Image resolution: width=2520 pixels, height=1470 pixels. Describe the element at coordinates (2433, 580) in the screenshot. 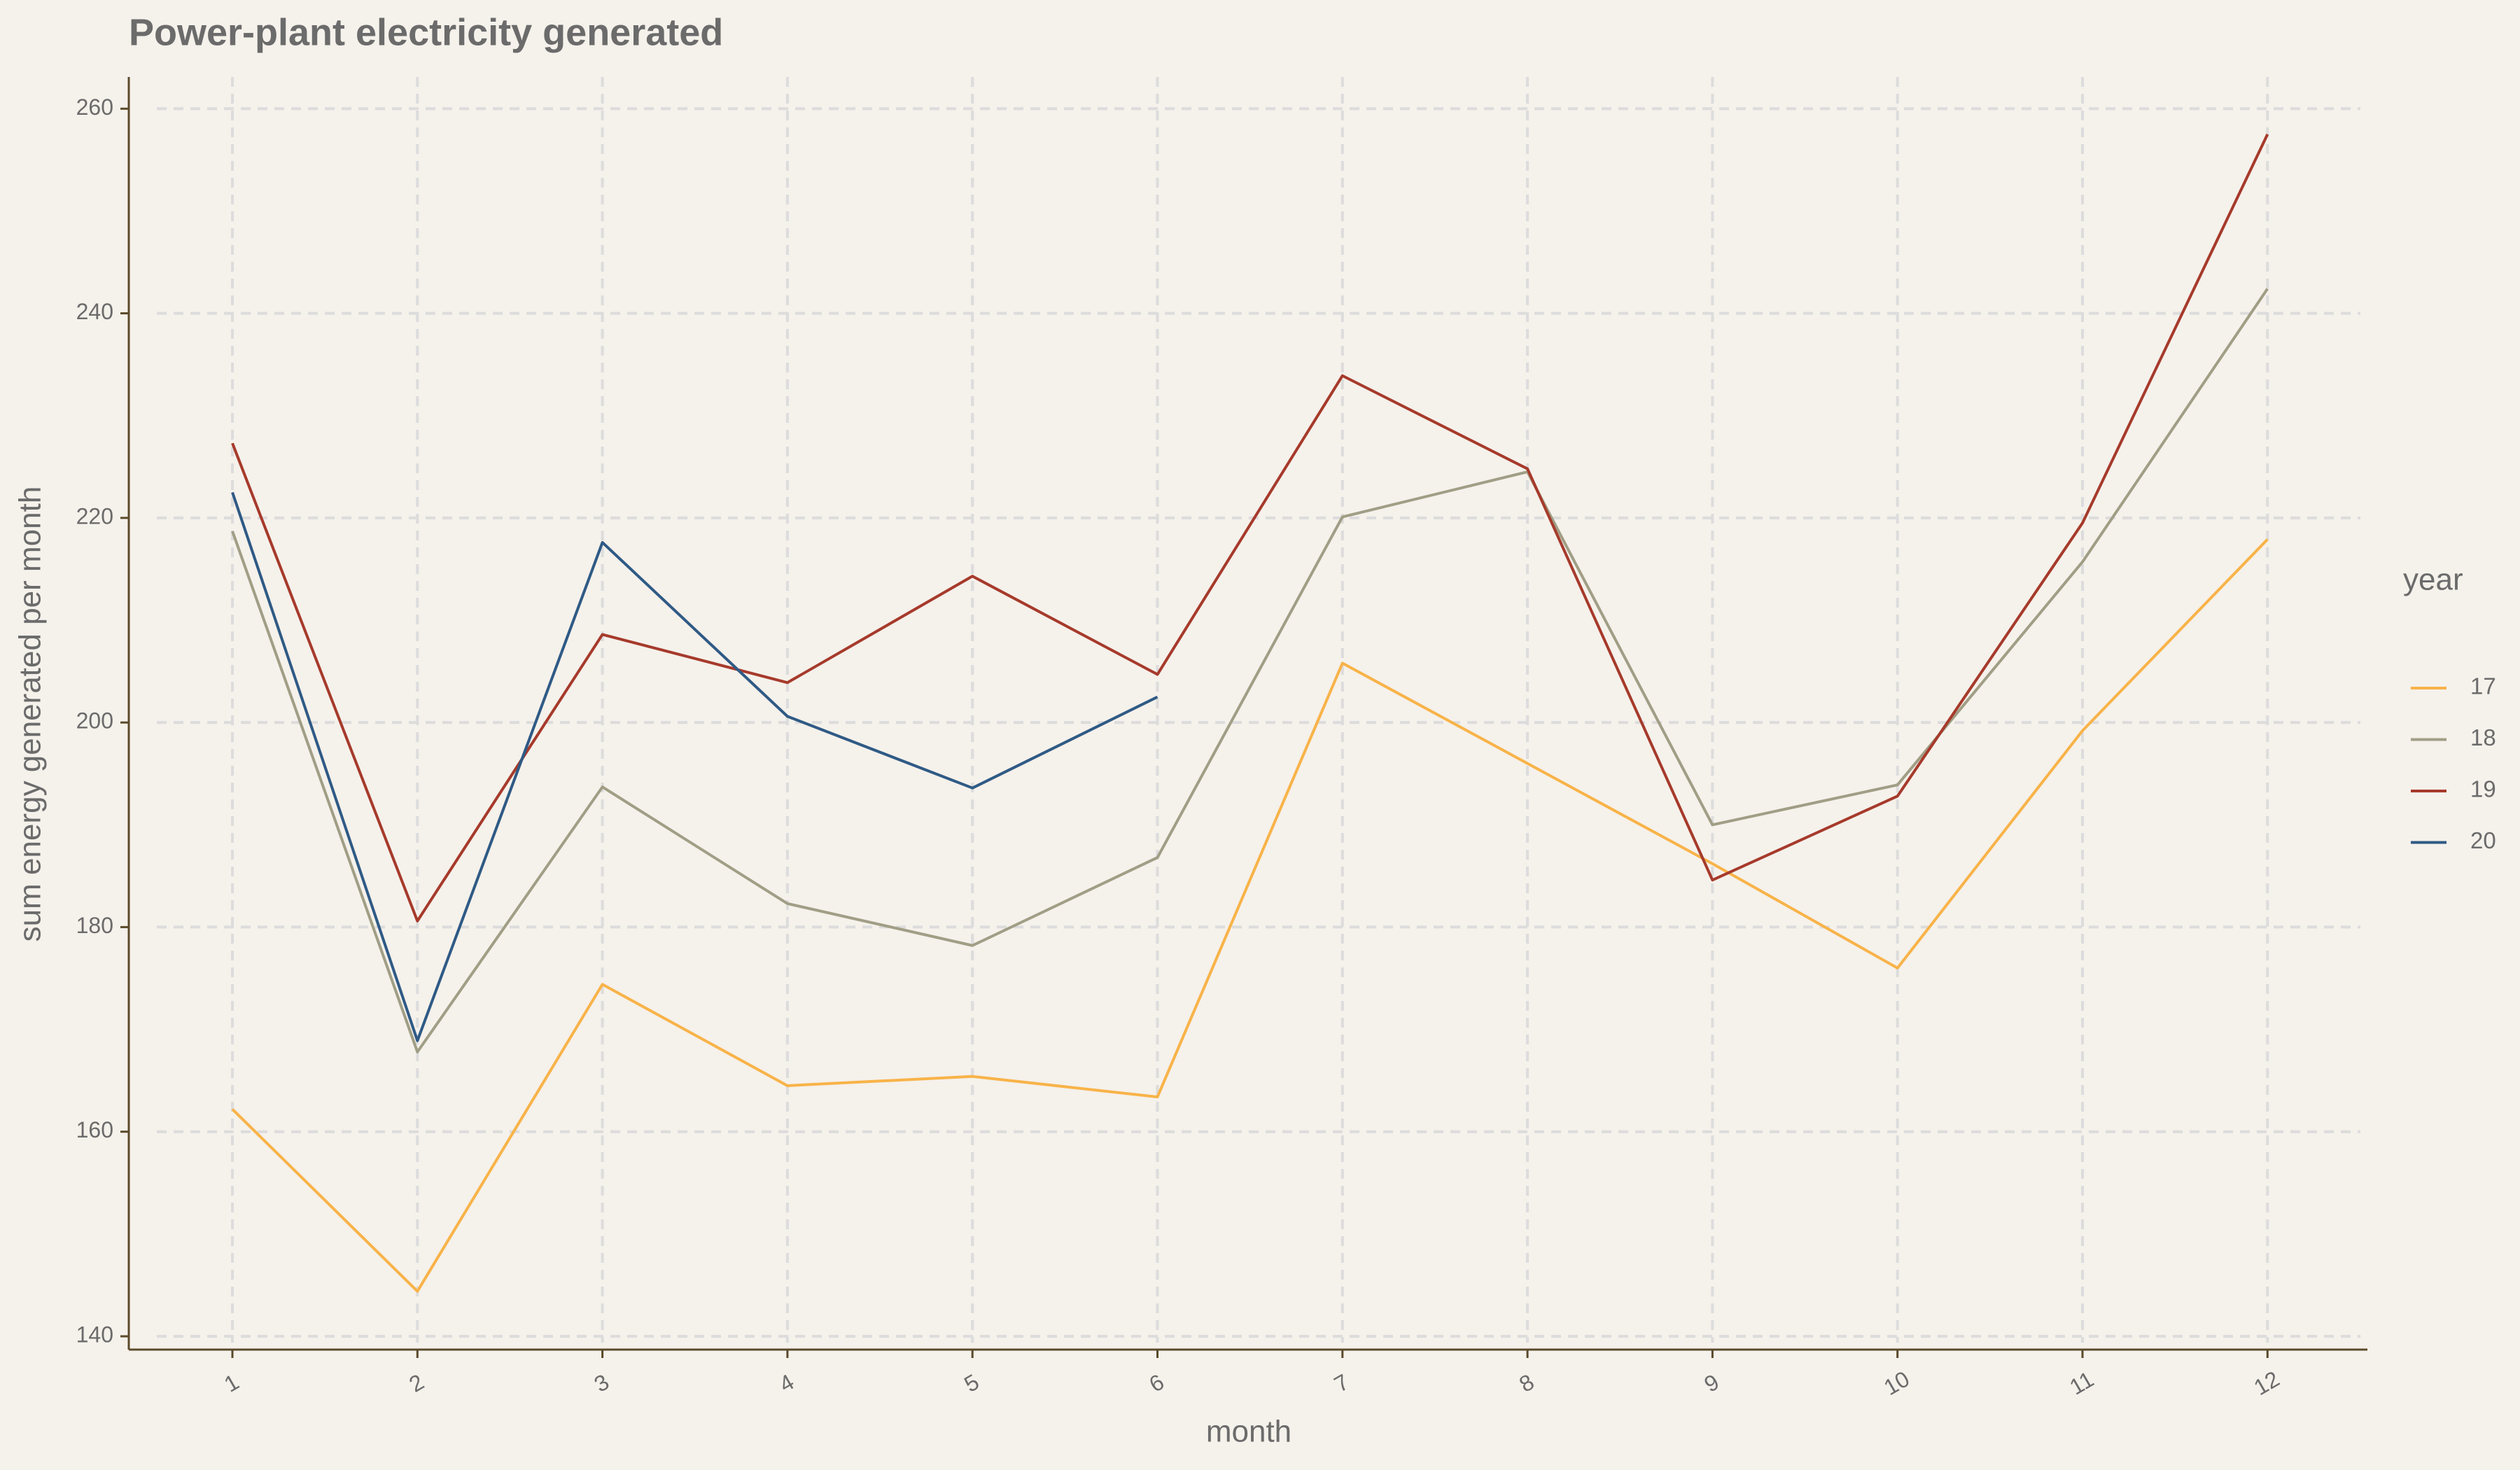

I see `legend-title: year` at that location.